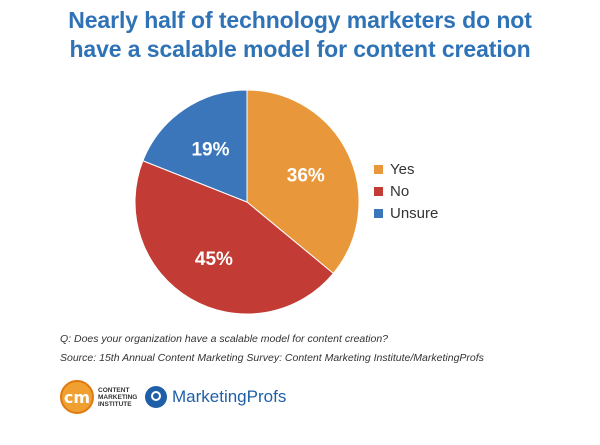  I want to click on cmi-logo-text: Content Marketing Institute, so click(118, 397).